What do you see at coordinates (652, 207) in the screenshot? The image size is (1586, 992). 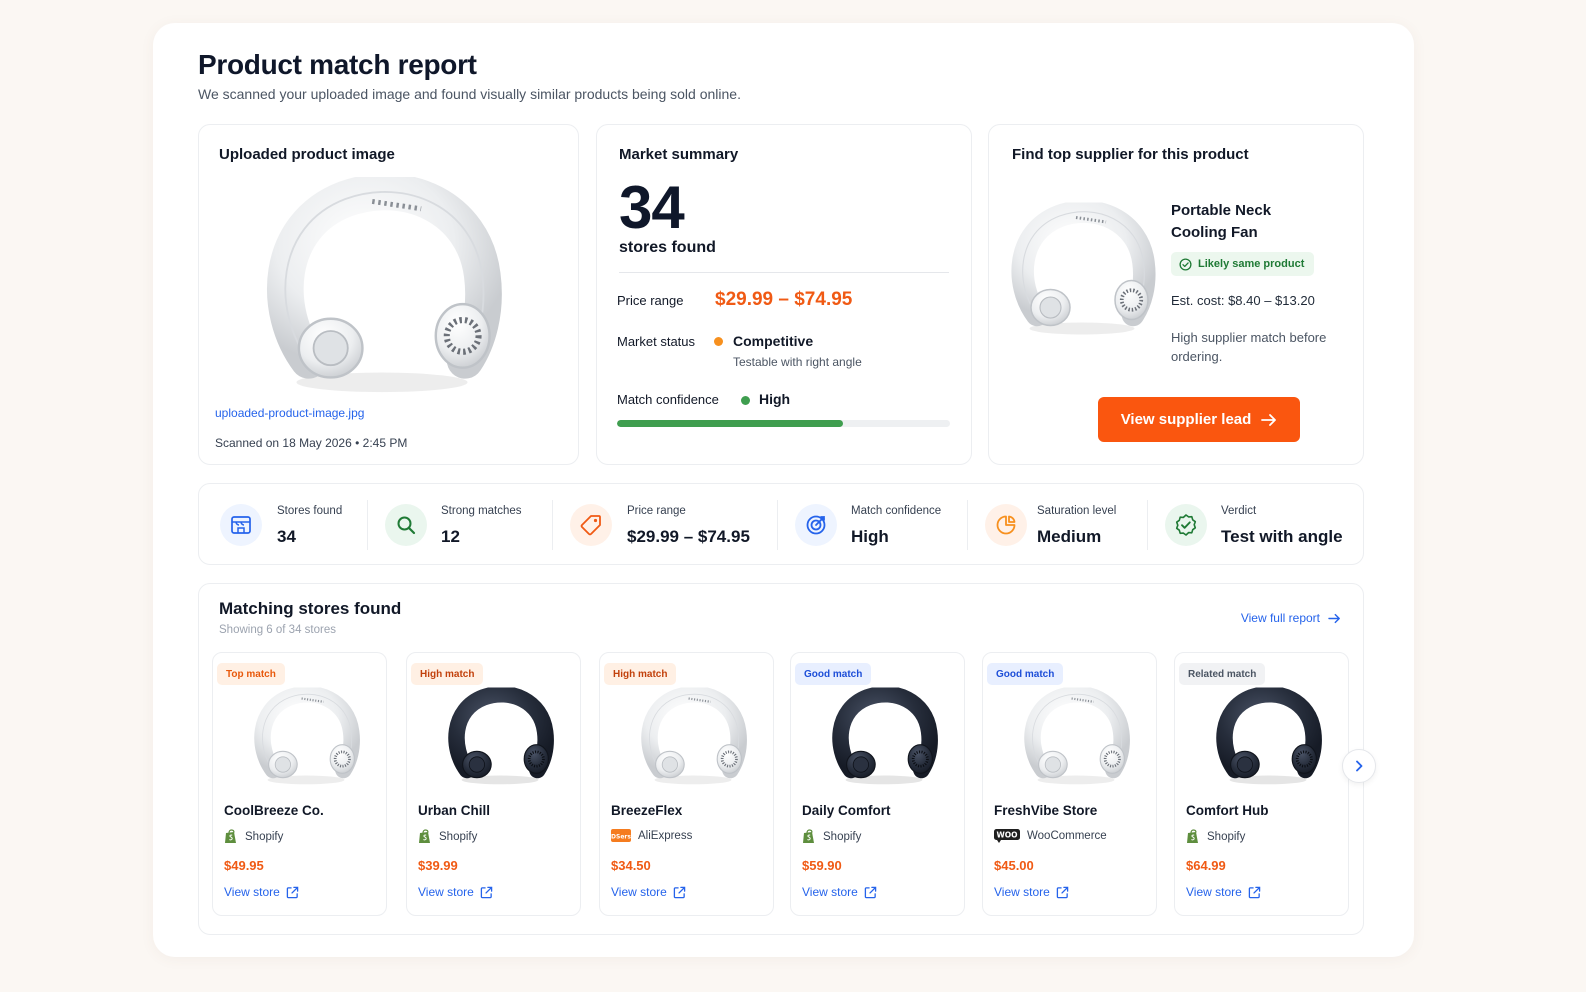 I see `stores-found-count: 34` at bounding box center [652, 207].